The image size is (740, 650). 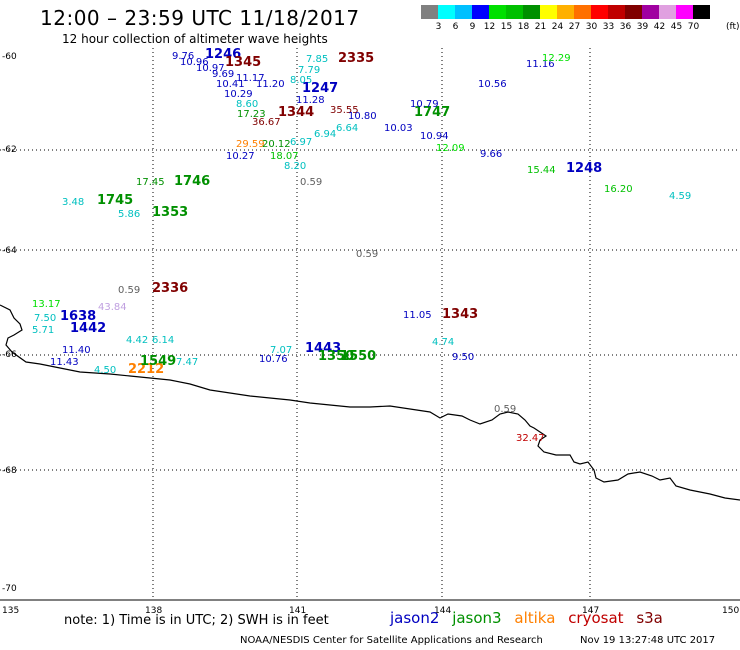 I want to click on wave-height-label: 11.40, so click(x=76, y=350).